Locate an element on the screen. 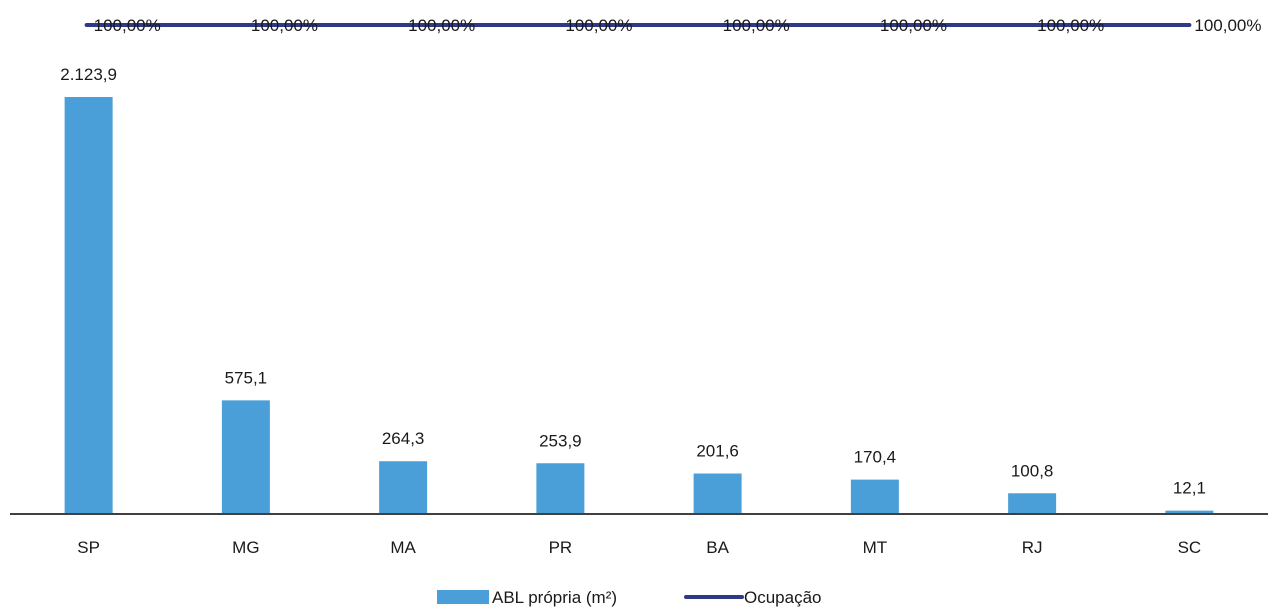 The width and height of the screenshot is (1279, 610). legend-bar-label: ABL própria (m²) is located at coordinates (554, 597).